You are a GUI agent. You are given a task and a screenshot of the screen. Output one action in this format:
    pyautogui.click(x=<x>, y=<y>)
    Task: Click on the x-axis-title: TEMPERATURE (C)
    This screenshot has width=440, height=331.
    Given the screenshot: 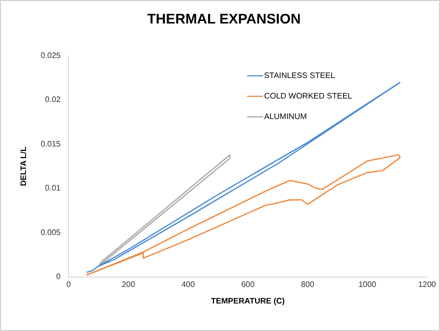 What is the action you would take?
    pyautogui.click(x=248, y=301)
    